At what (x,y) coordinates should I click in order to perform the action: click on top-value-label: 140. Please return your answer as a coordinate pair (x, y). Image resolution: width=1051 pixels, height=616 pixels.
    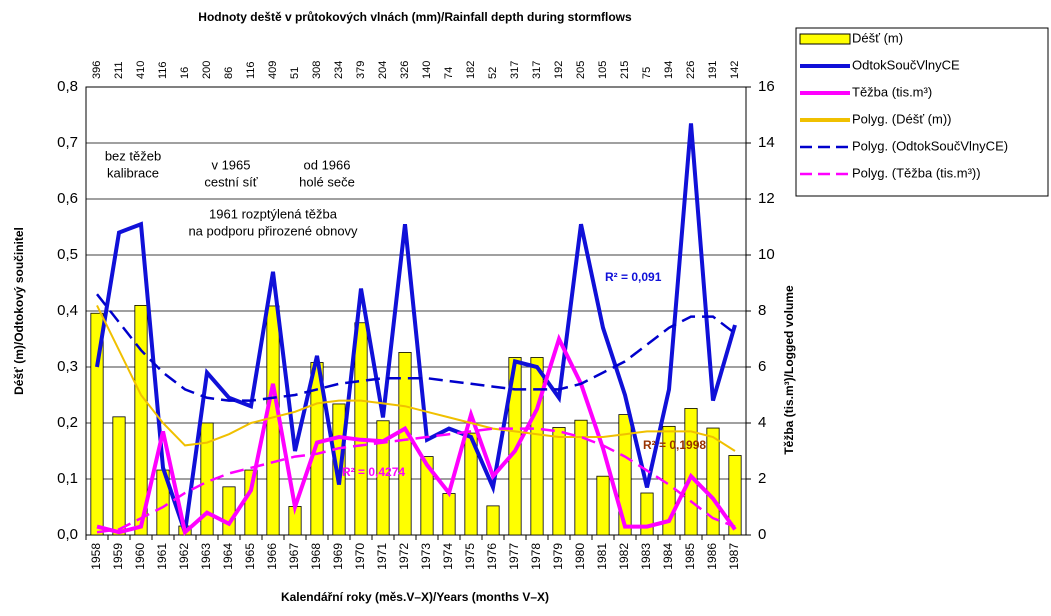
    Looking at the image, I should click on (427, 70).